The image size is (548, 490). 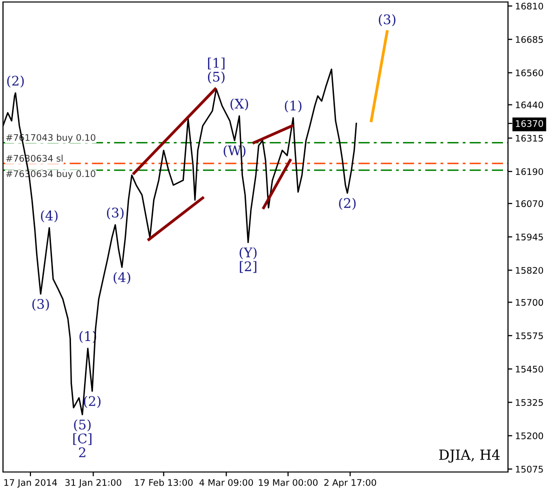 What do you see at coordinates (530, 204) in the screenshot?
I see `y-tick-label: 16070` at bounding box center [530, 204].